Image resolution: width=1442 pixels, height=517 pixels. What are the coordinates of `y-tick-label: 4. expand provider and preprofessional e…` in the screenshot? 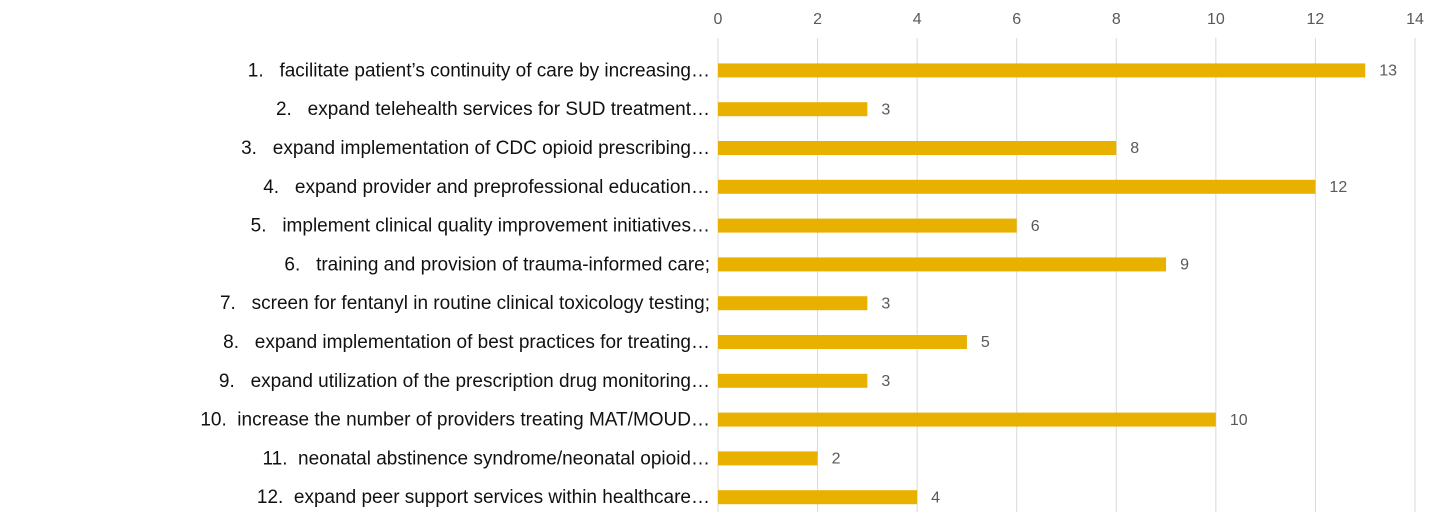 It's located at (486, 187).